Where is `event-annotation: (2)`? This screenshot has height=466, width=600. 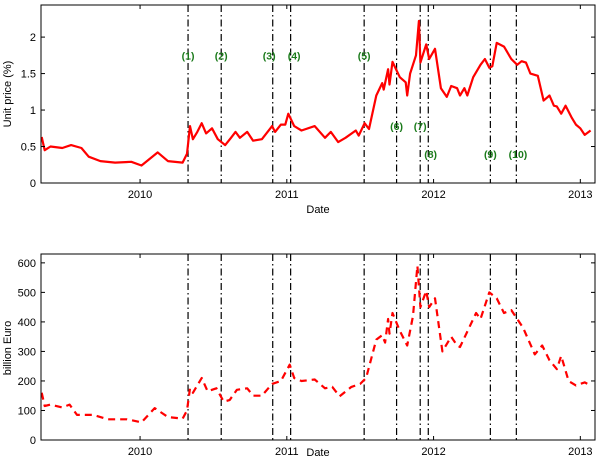
event-annotation: (2) is located at coordinates (221, 56).